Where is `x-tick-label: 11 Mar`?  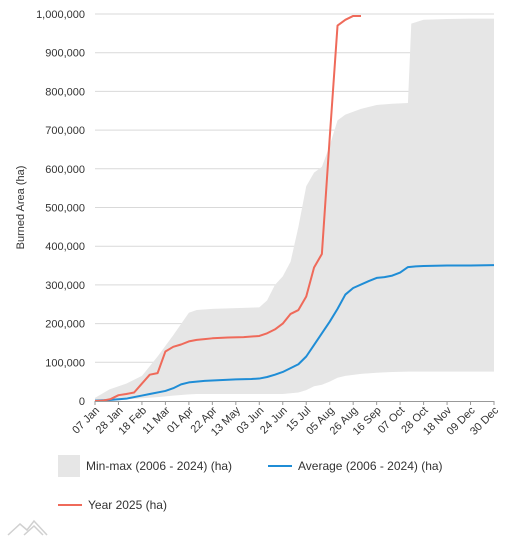
x-tick-label: 11 Mar is located at coordinates (156, 420).